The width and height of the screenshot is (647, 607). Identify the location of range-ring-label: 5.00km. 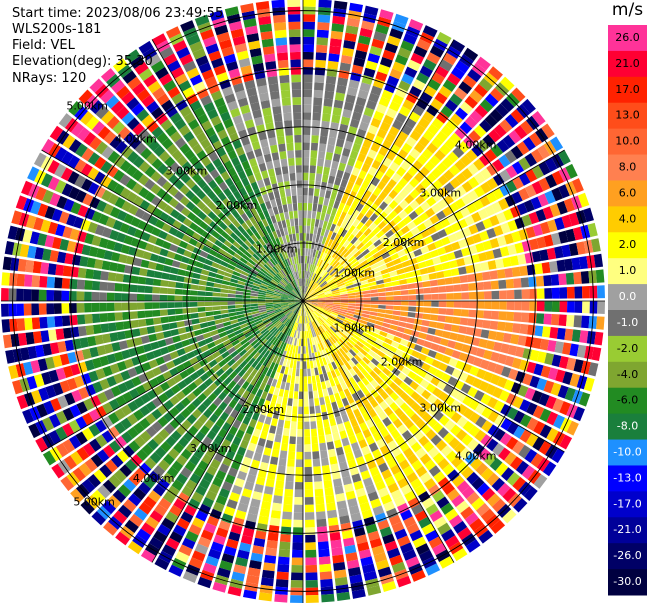
(94, 502).